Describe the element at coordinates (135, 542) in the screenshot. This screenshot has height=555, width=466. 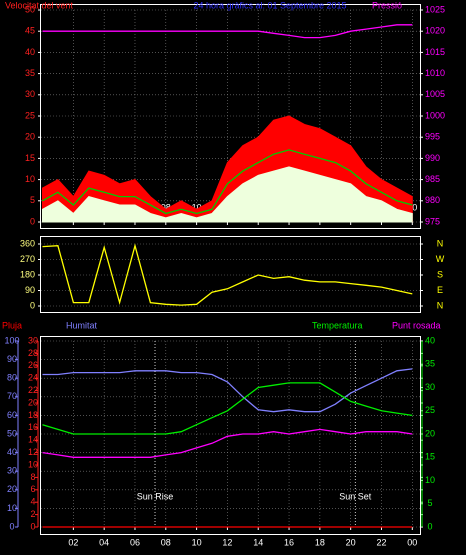
I see `x-tick-label: 06` at that location.